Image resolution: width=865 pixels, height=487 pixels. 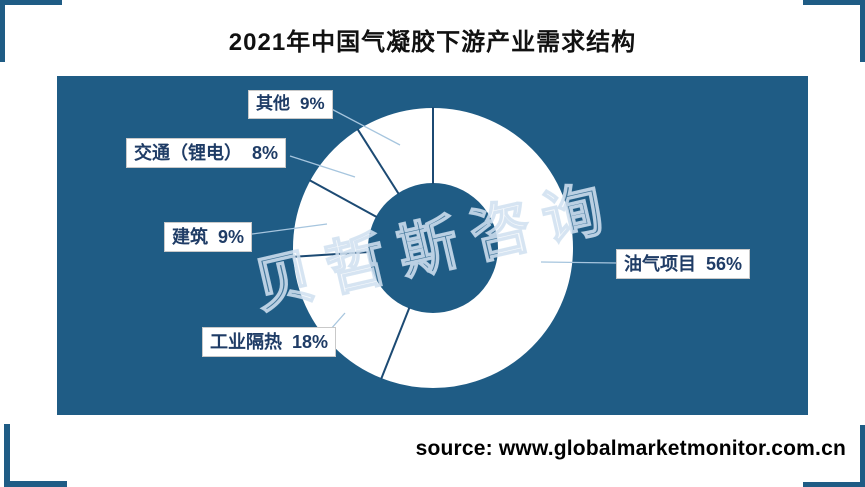 I want to click on corner-bracket-top-left, so click(x=31, y=31).